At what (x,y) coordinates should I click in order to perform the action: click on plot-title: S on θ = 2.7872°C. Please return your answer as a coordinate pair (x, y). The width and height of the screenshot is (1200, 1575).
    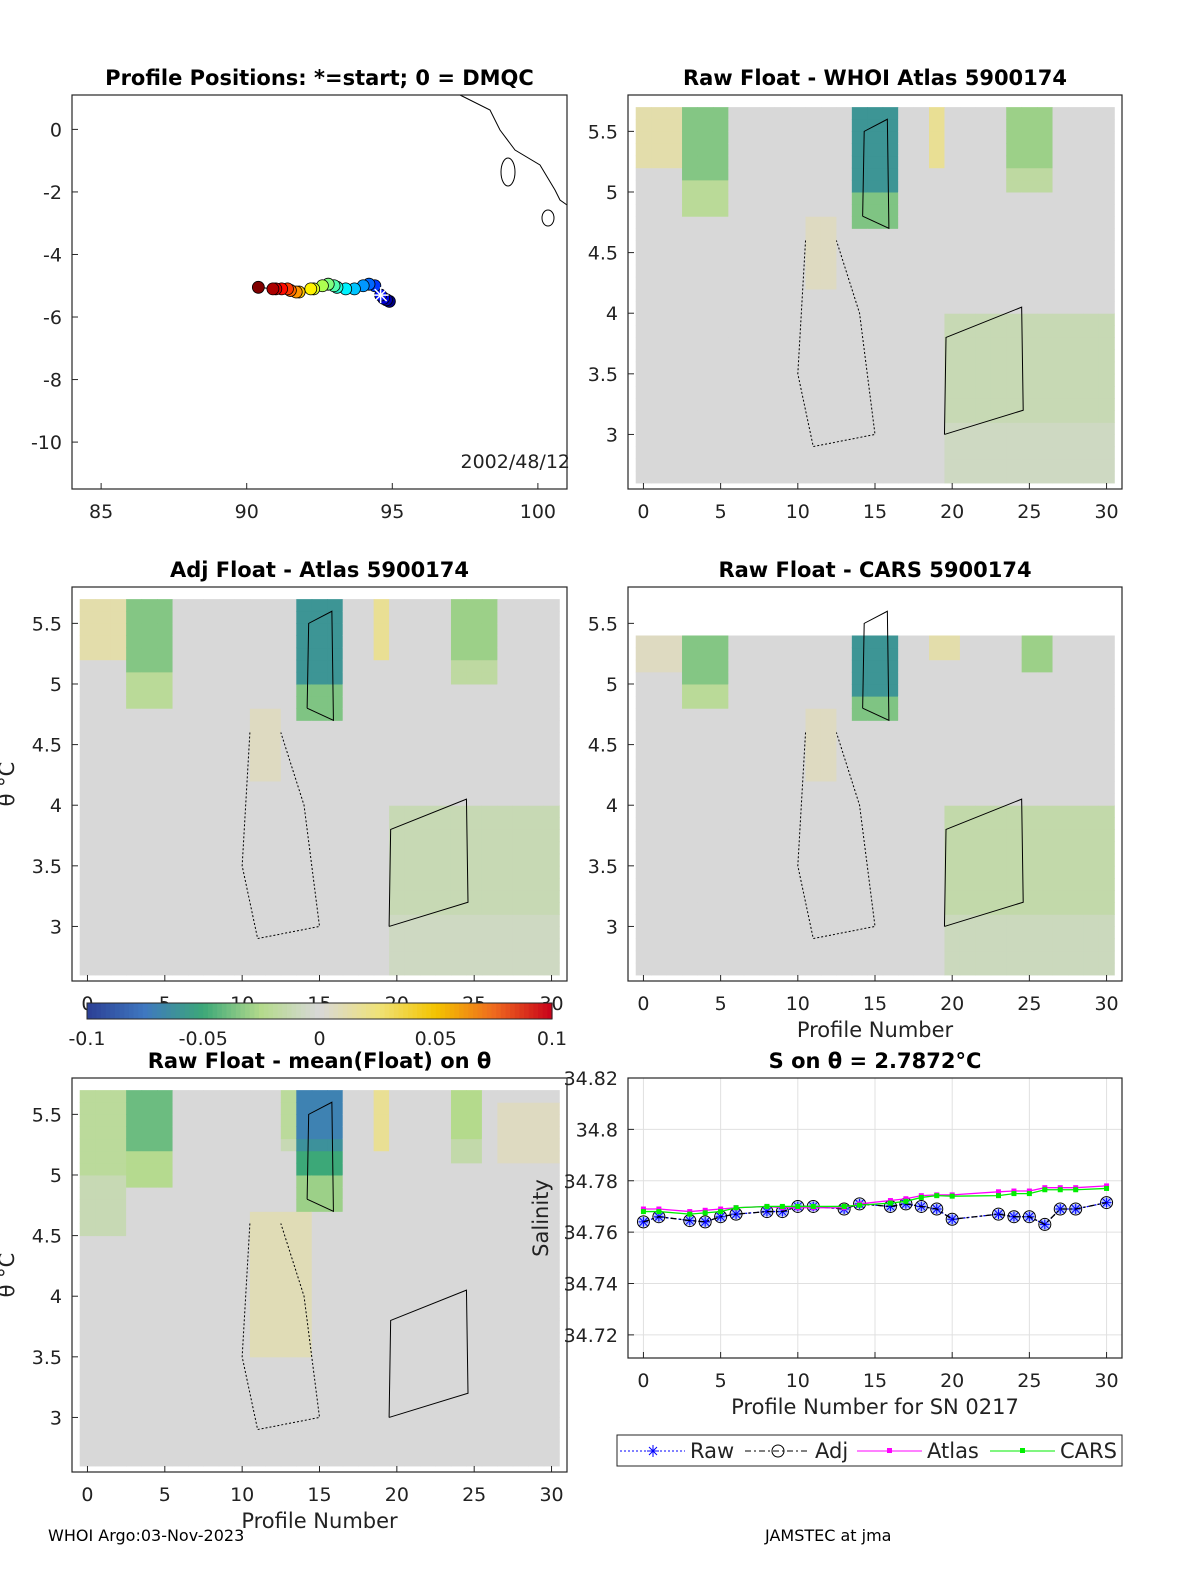
    Looking at the image, I should click on (875, 1061).